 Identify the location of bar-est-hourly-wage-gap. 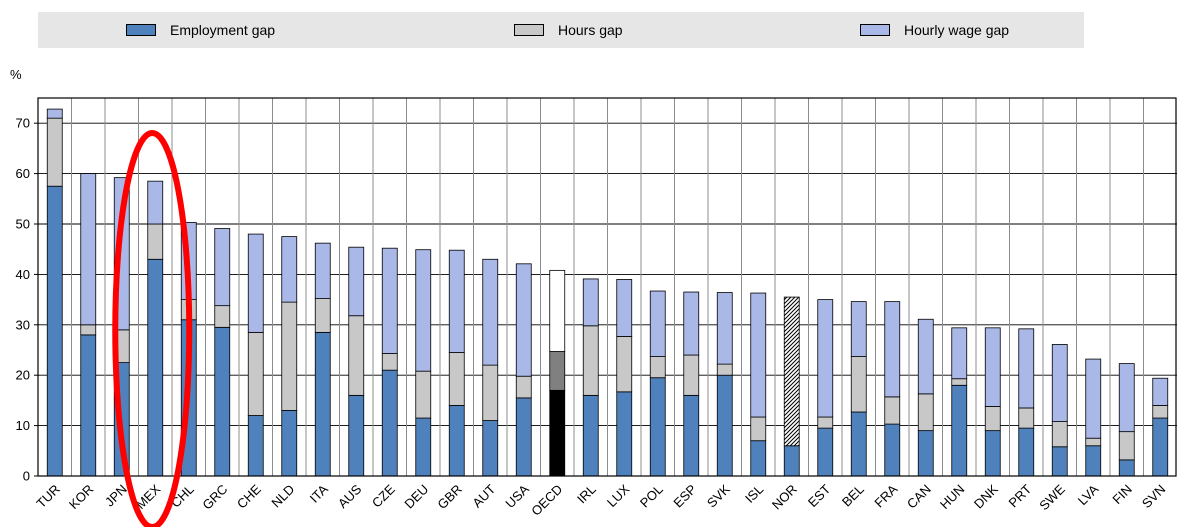
(825, 358).